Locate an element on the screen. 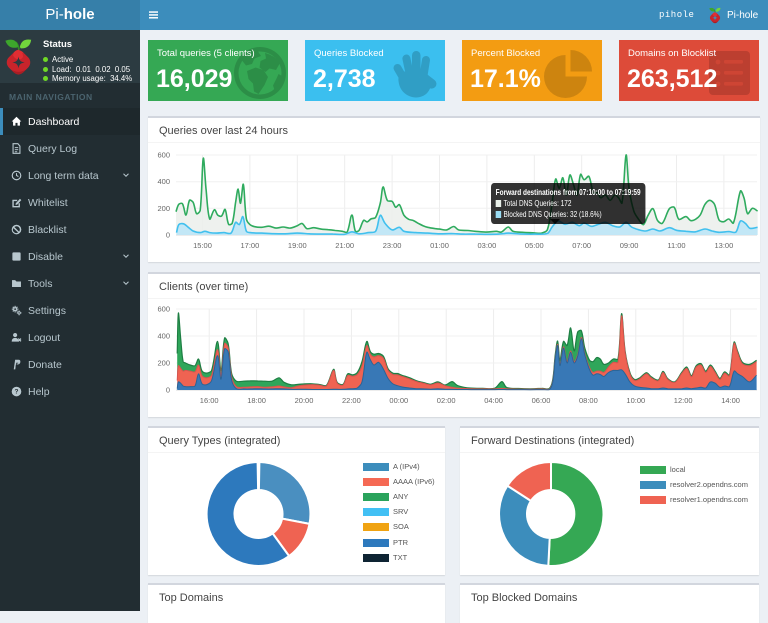 The height and width of the screenshot is (623, 768). svg-text: 16:00 is located at coordinates (209, 400).